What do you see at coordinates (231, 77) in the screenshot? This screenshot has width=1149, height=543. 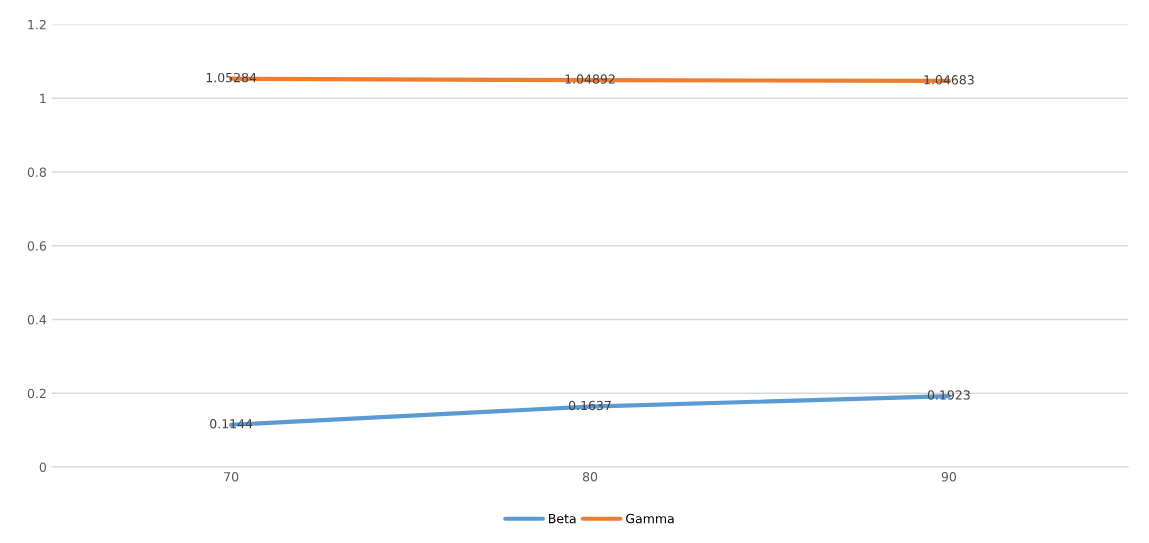 I see `data-label: 1.05284` at bounding box center [231, 77].